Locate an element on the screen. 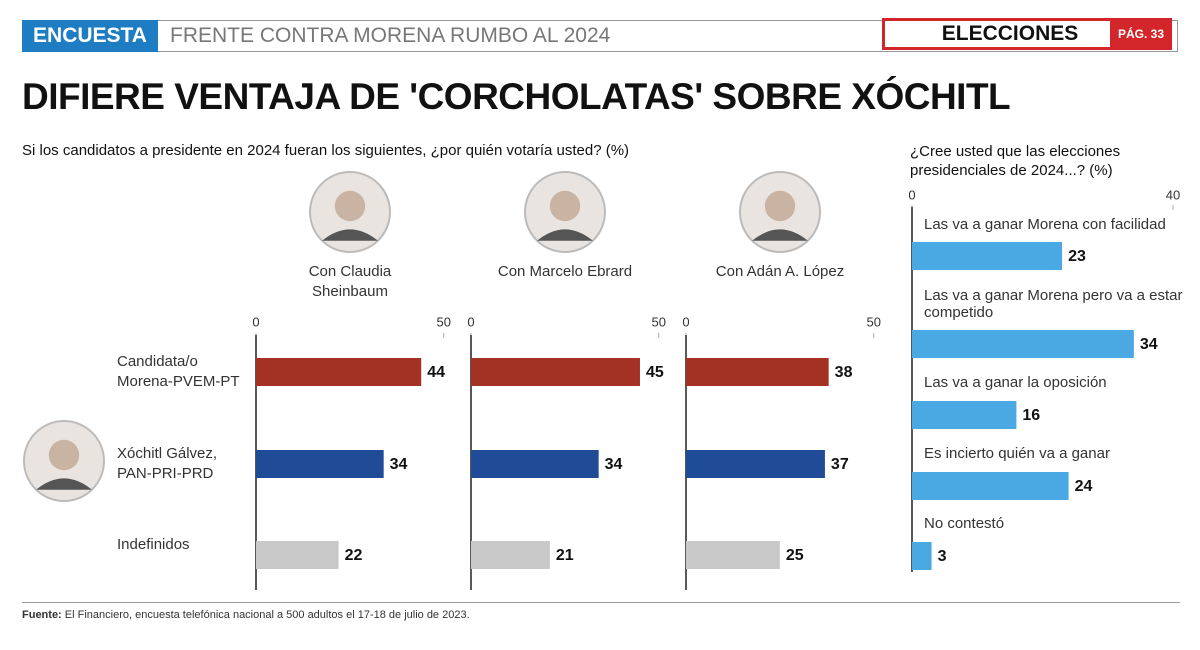 The image size is (1200, 650). footer-rule is located at coordinates (601, 602).